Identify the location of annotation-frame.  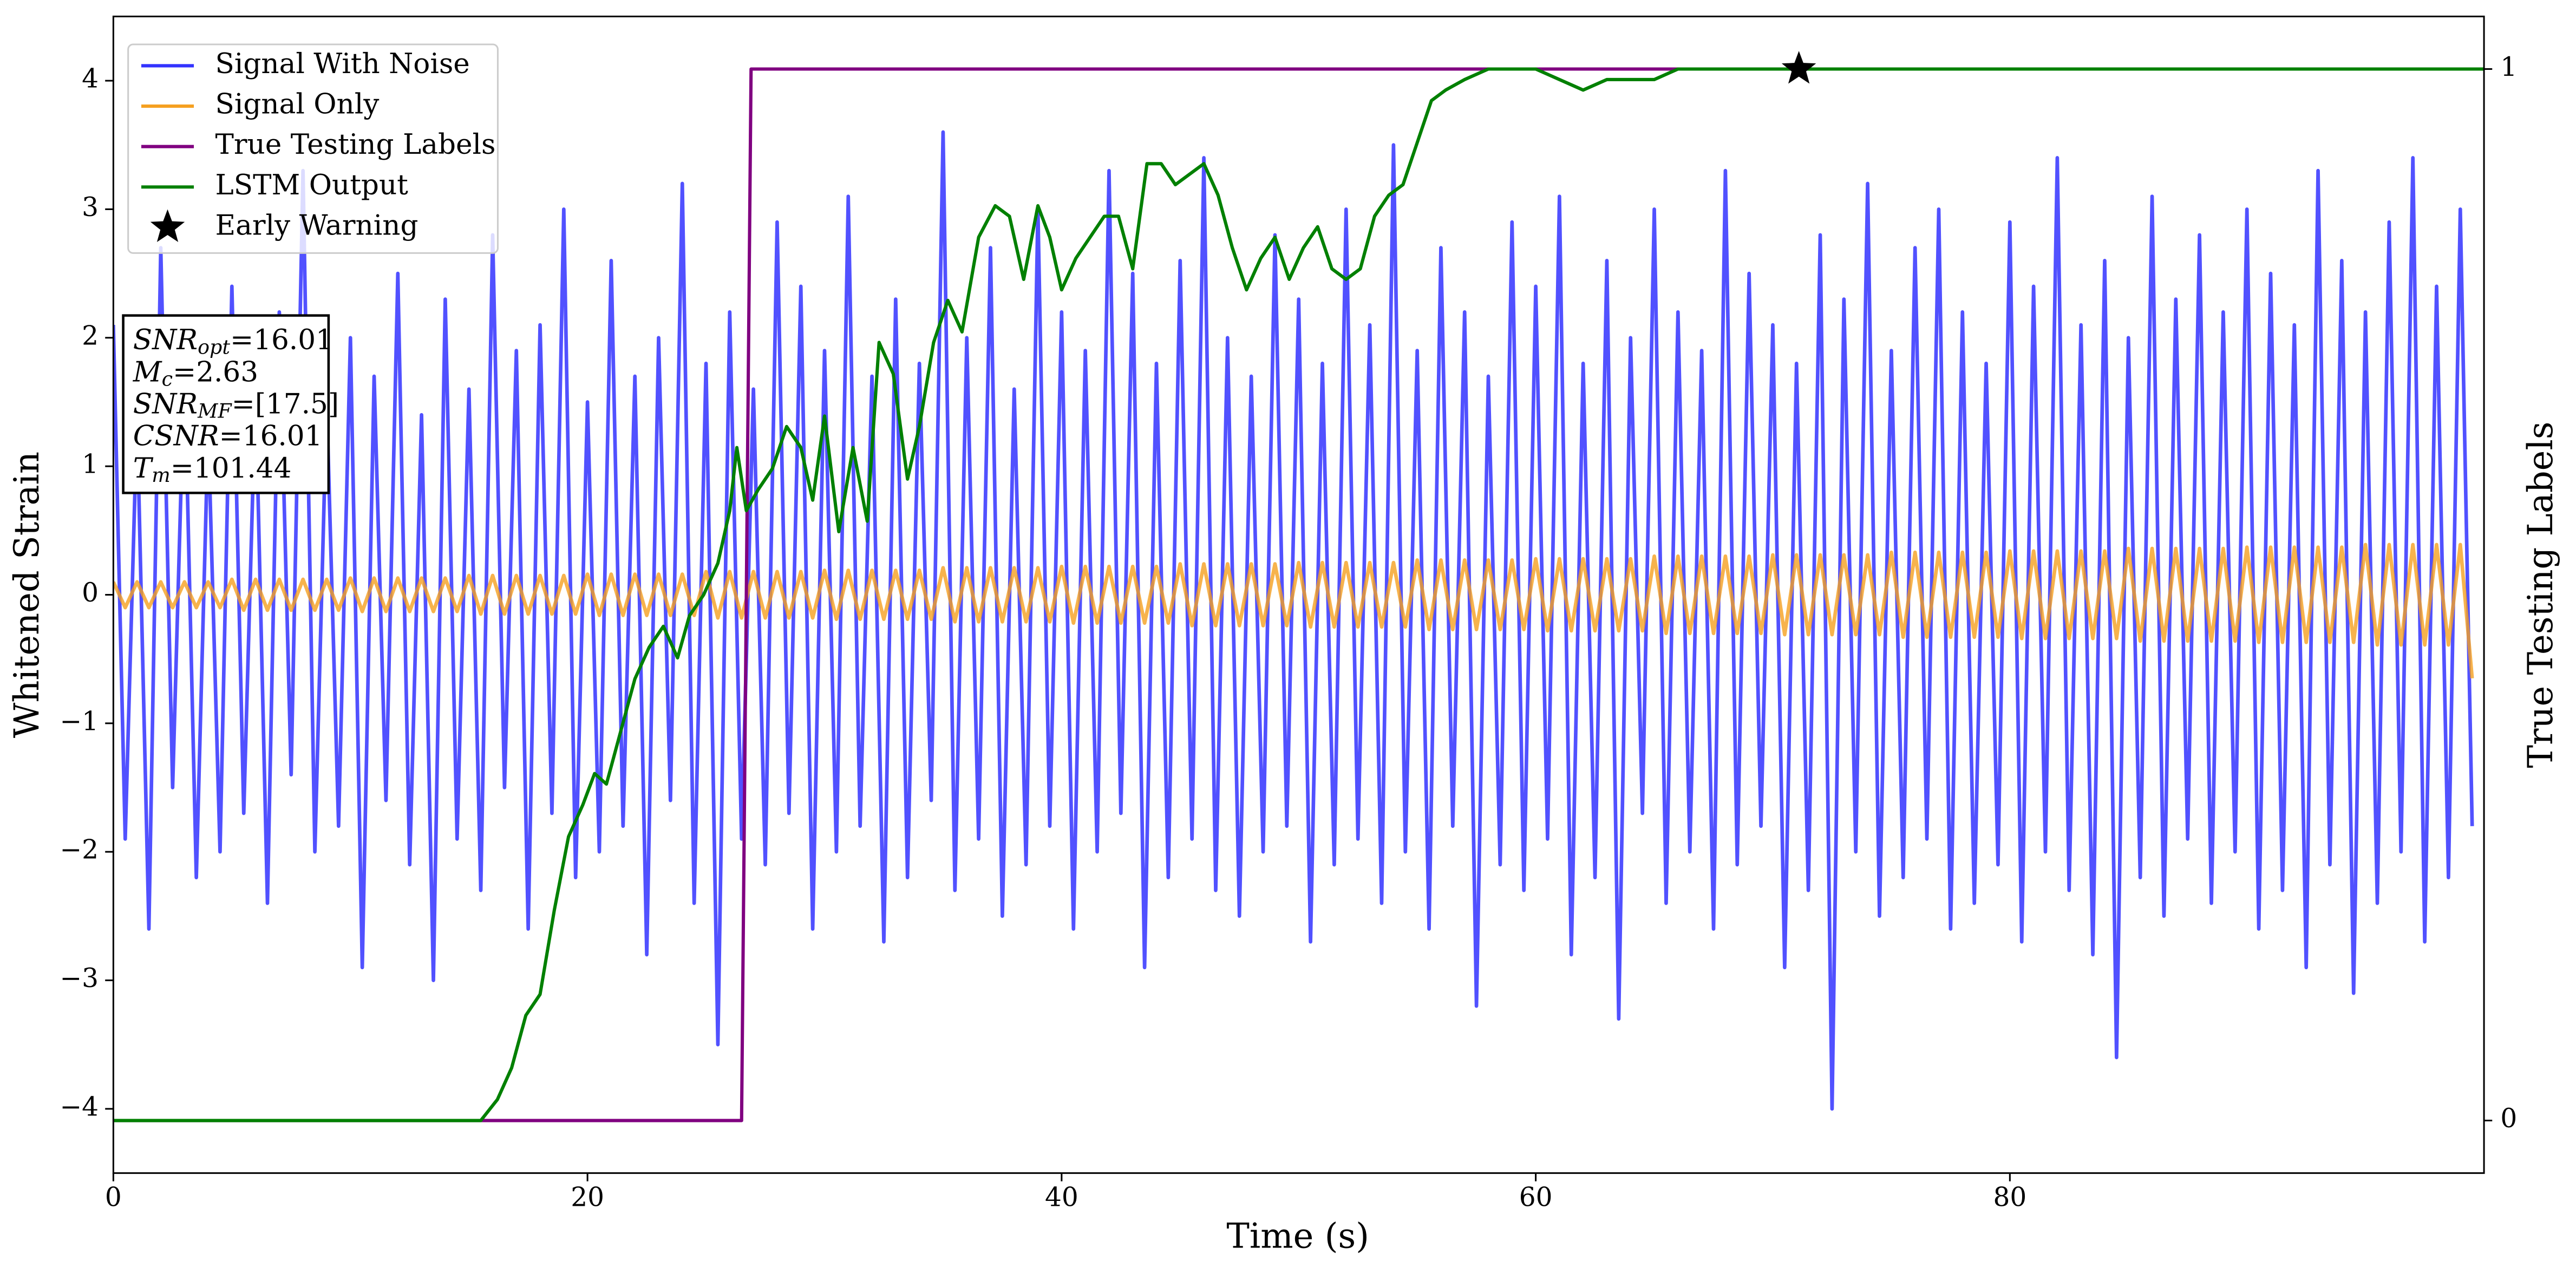
(226, 404).